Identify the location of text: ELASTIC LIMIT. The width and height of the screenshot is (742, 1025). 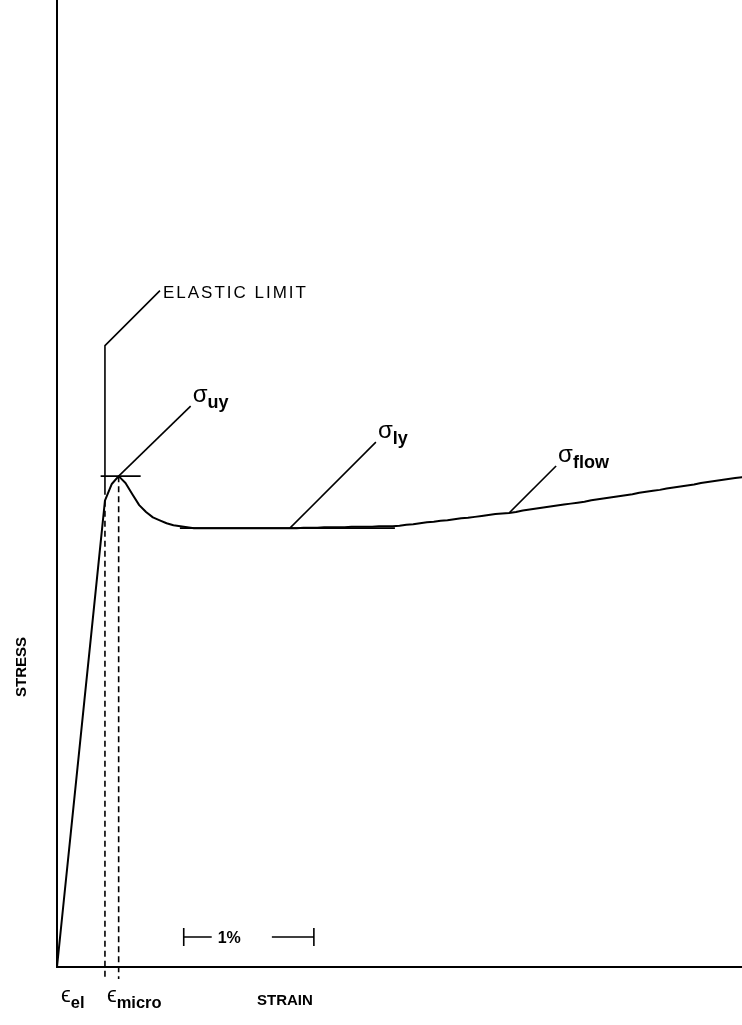
(235, 292).